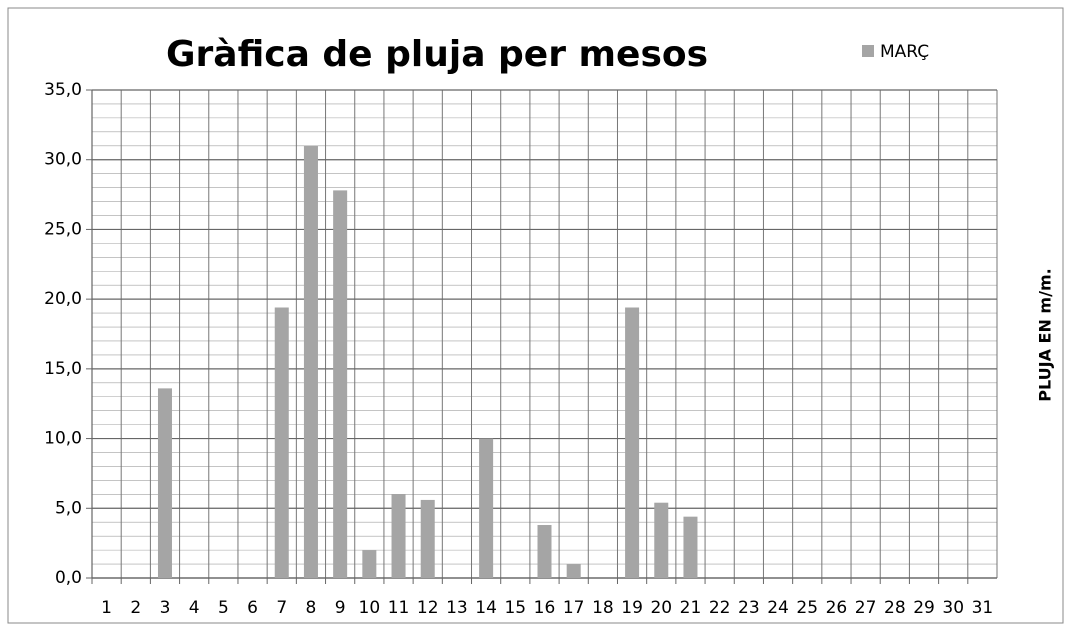 The image size is (1072, 624). What do you see at coordinates (807, 608) in the screenshot?
I see `x-tick-label: 25` at bounding box center [807, 608].